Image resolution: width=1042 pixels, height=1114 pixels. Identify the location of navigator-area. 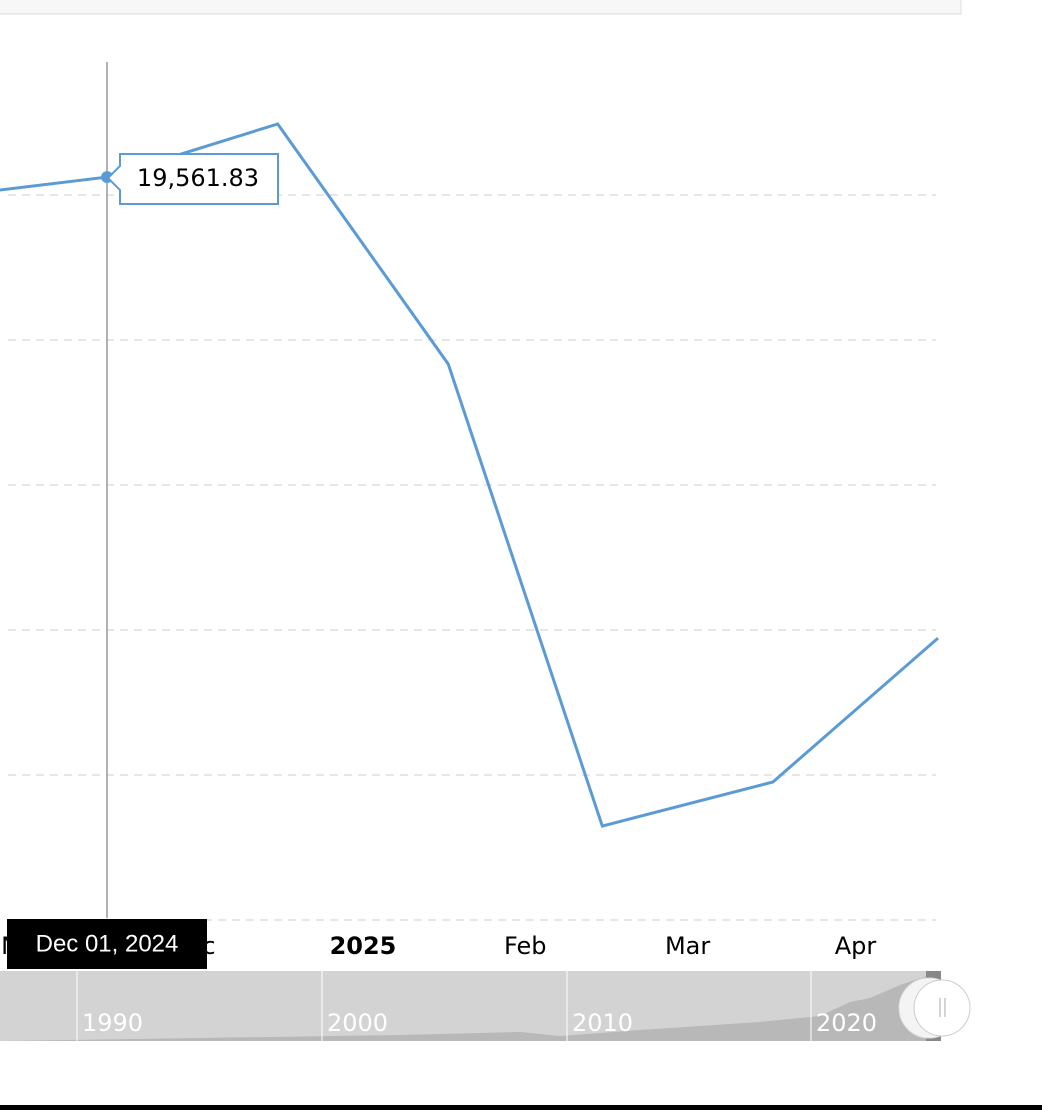
(470, 1008).